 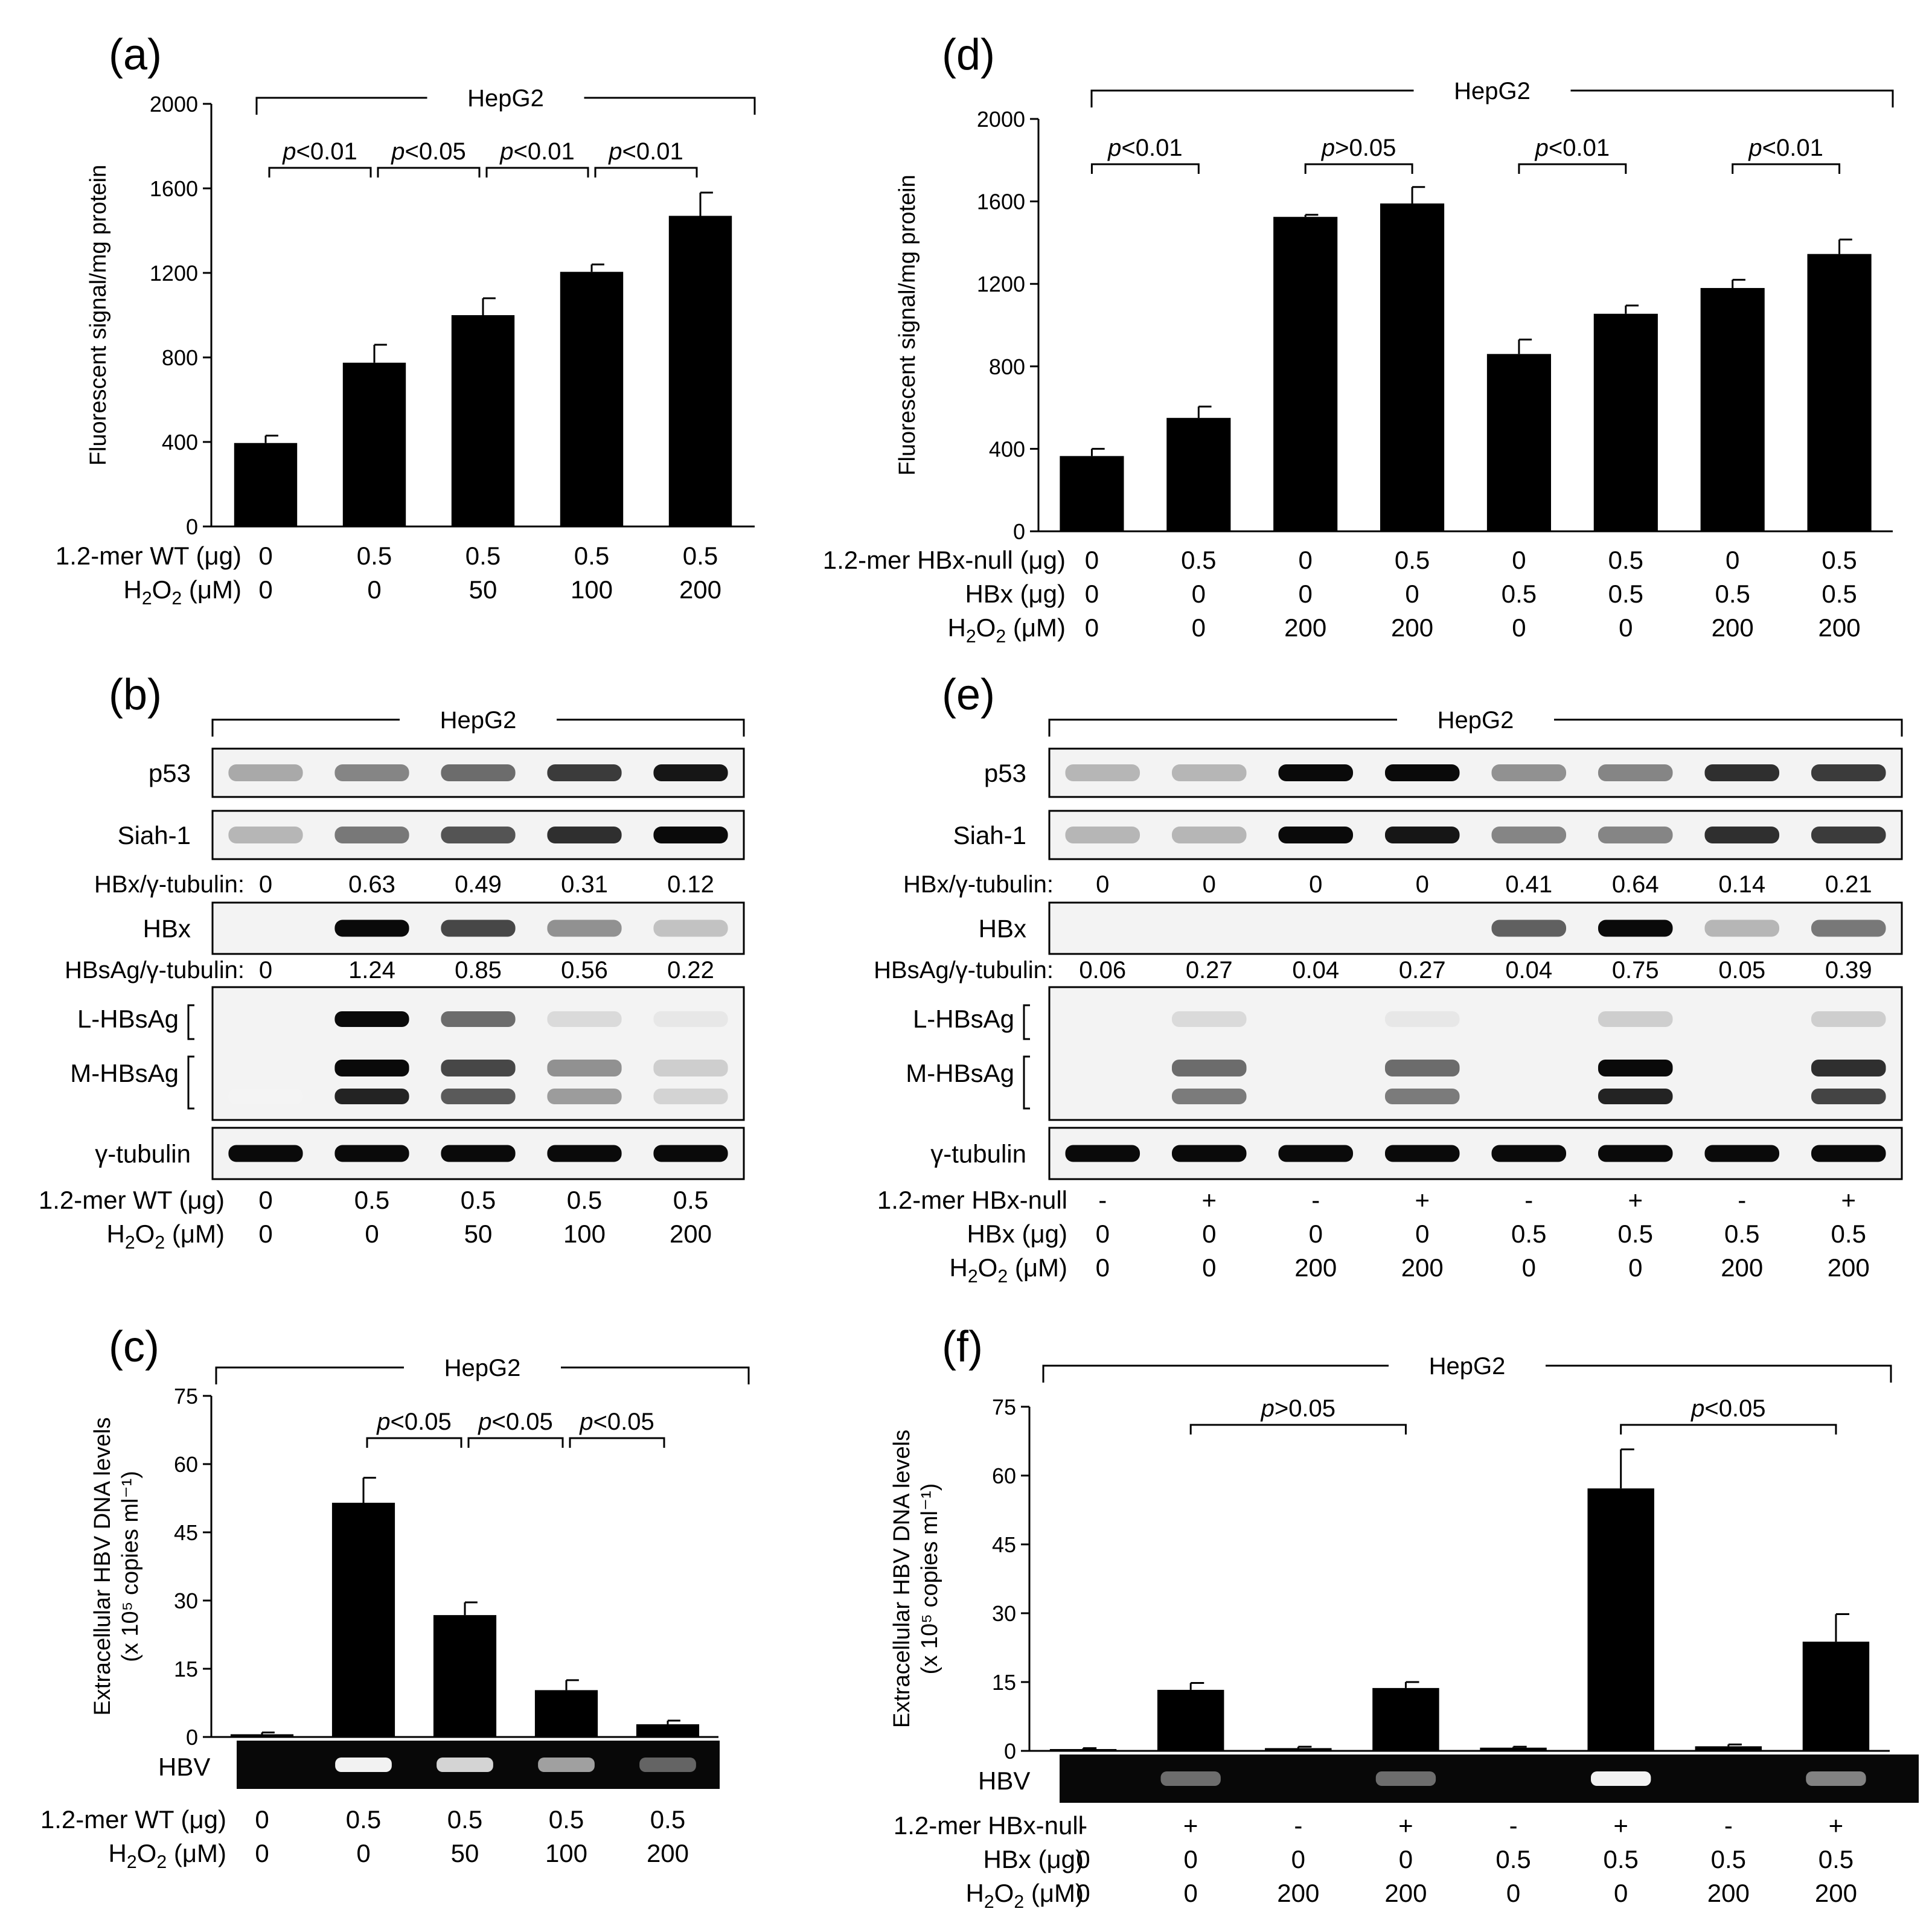 What do you see at coordinates (1635, 1267) in the screenshot?
I see `condition-value-2-5: 0` at bounding box center [1635, 1267].